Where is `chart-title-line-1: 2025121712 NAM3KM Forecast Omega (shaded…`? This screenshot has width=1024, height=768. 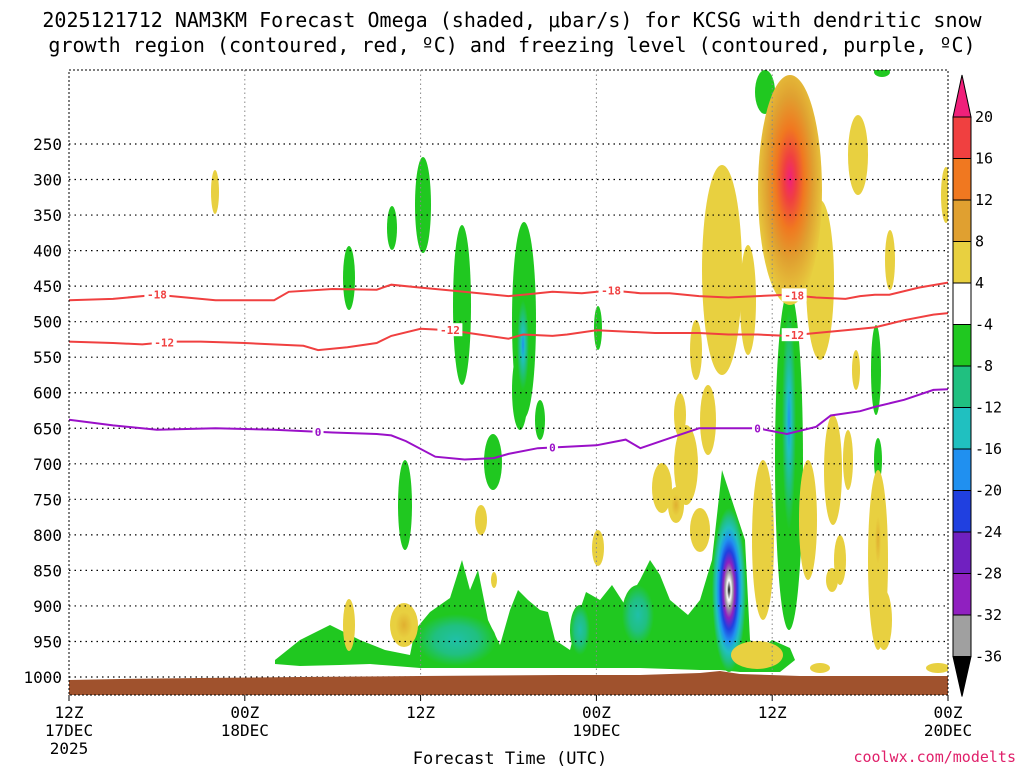
chart-title-line-1: 2025121712 NAM3KM Forecast Omega (shaded… is located at coordinates (512, 20).